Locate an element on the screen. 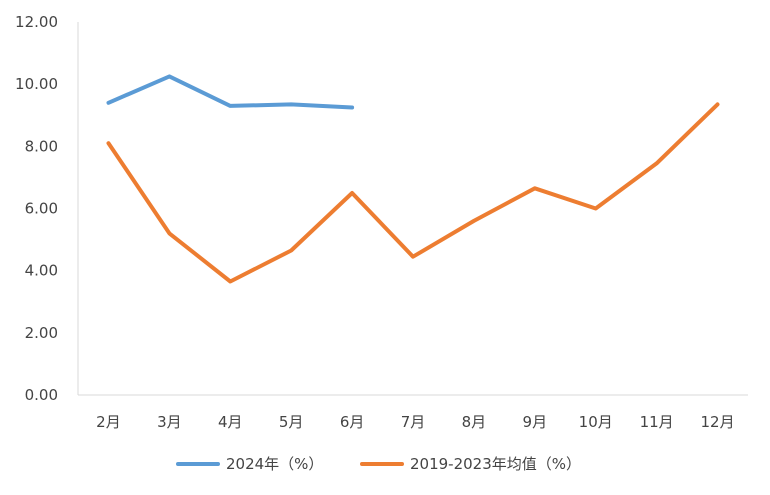 The image size is (770, 495). y-tick-label: 8.00 is located at coordinates (41, 146).